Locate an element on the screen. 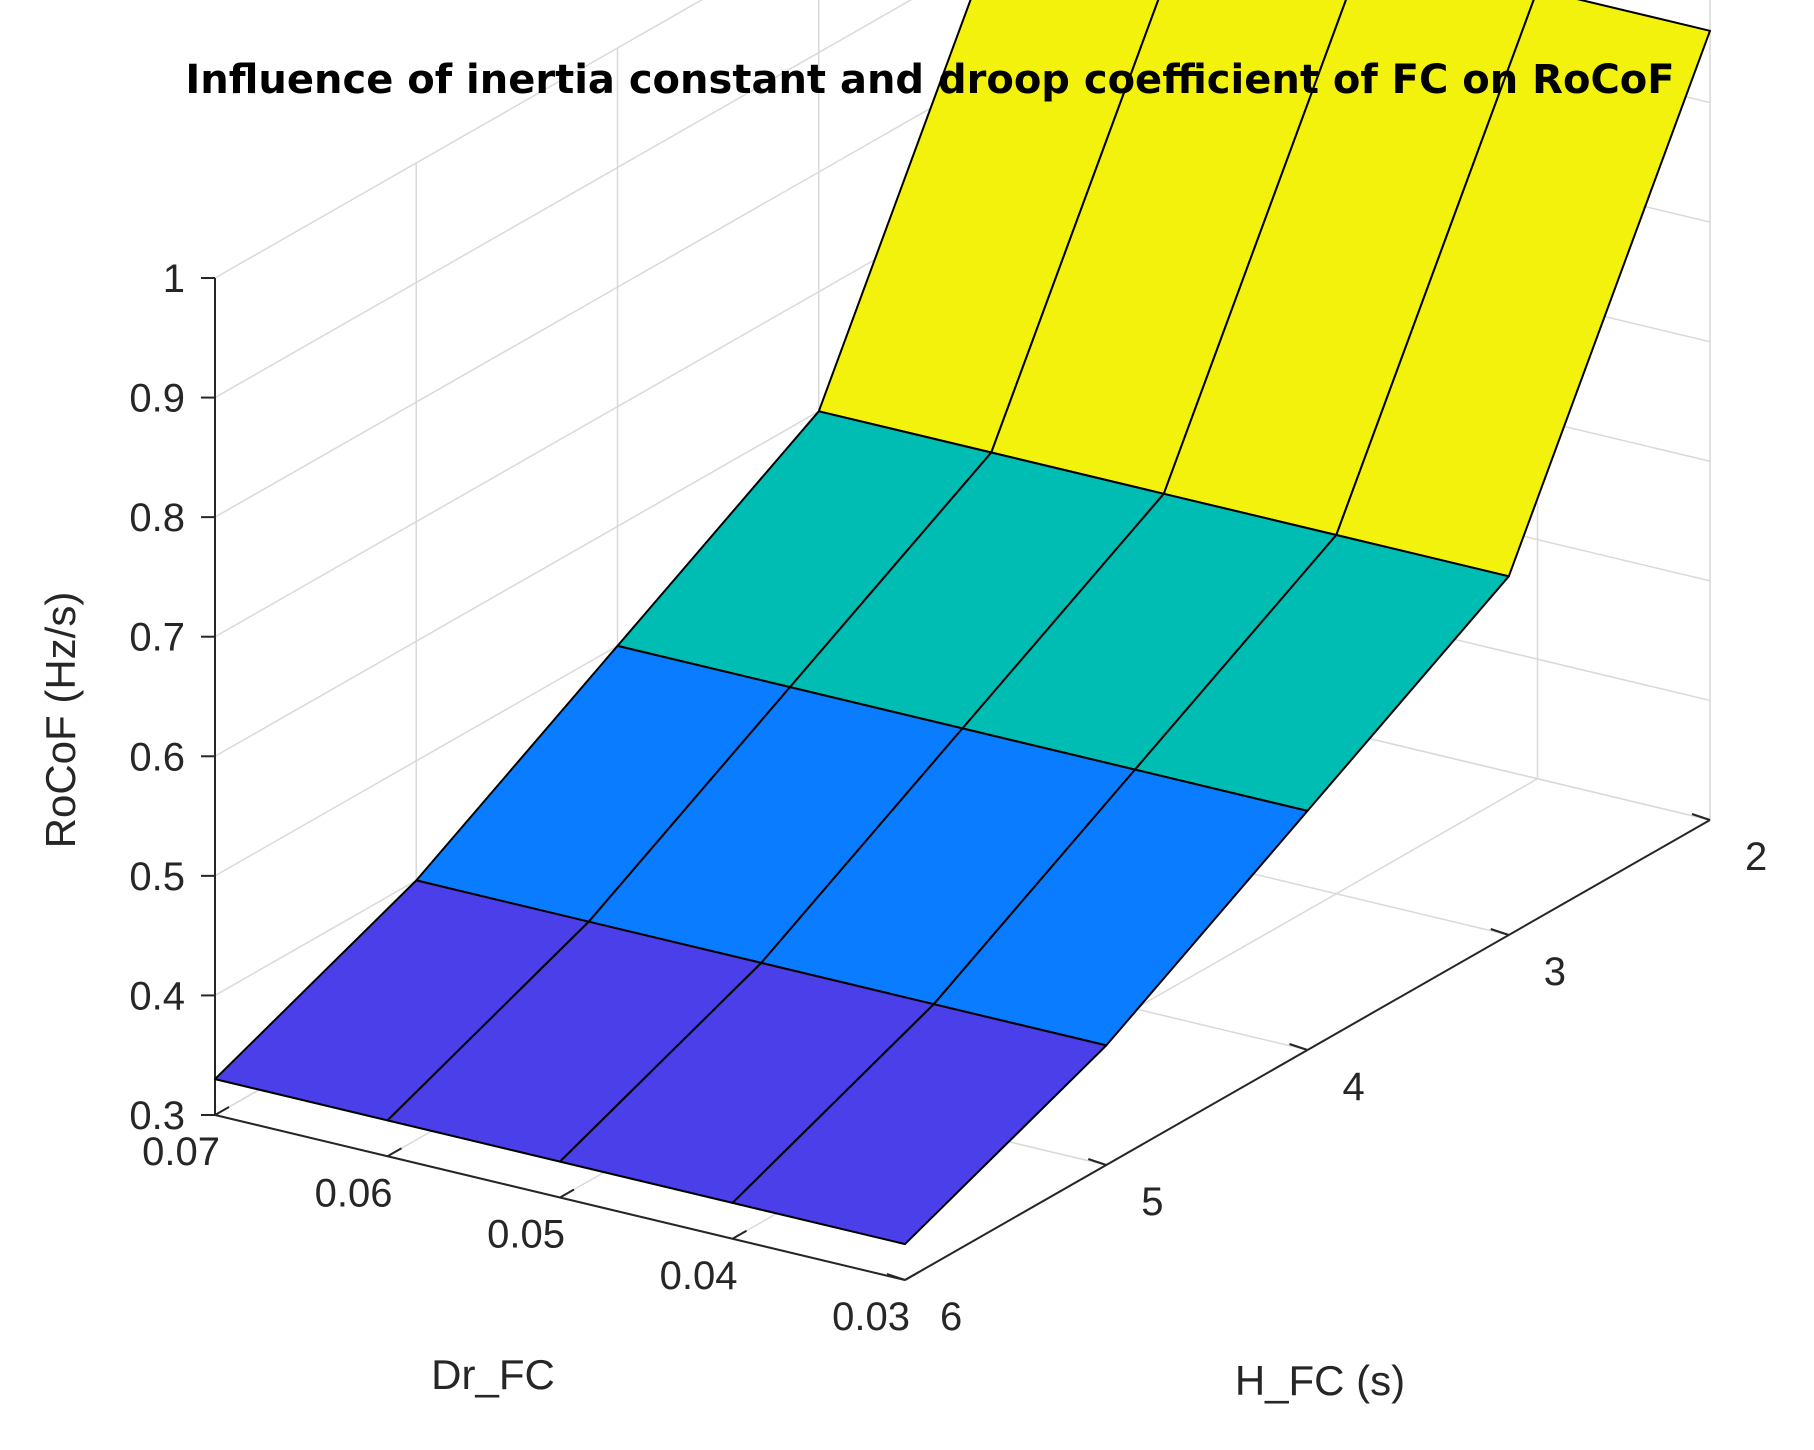 The width and height of the screenshot is (1814, 1450). z-tick-label: 0.3 is located at coordinates (157, 1116).